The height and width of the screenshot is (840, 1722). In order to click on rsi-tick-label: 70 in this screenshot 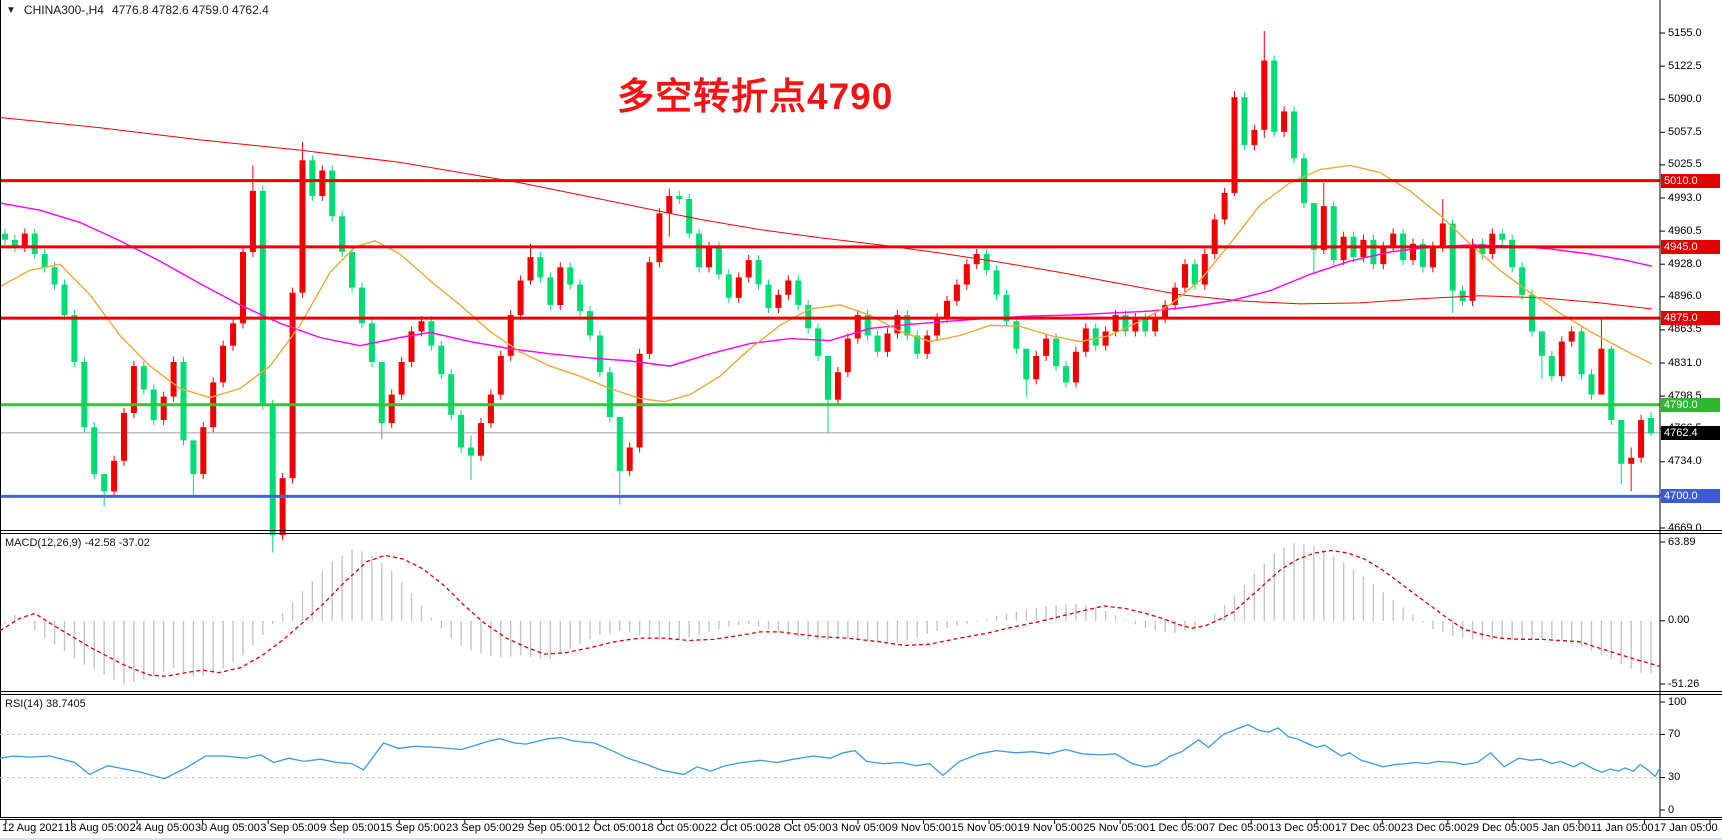, I will do `click(1674, 733)`.